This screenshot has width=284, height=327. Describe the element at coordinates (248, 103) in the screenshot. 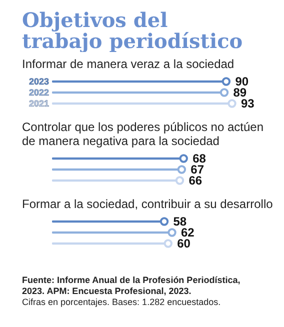

I see `data-label: 93` at that location.